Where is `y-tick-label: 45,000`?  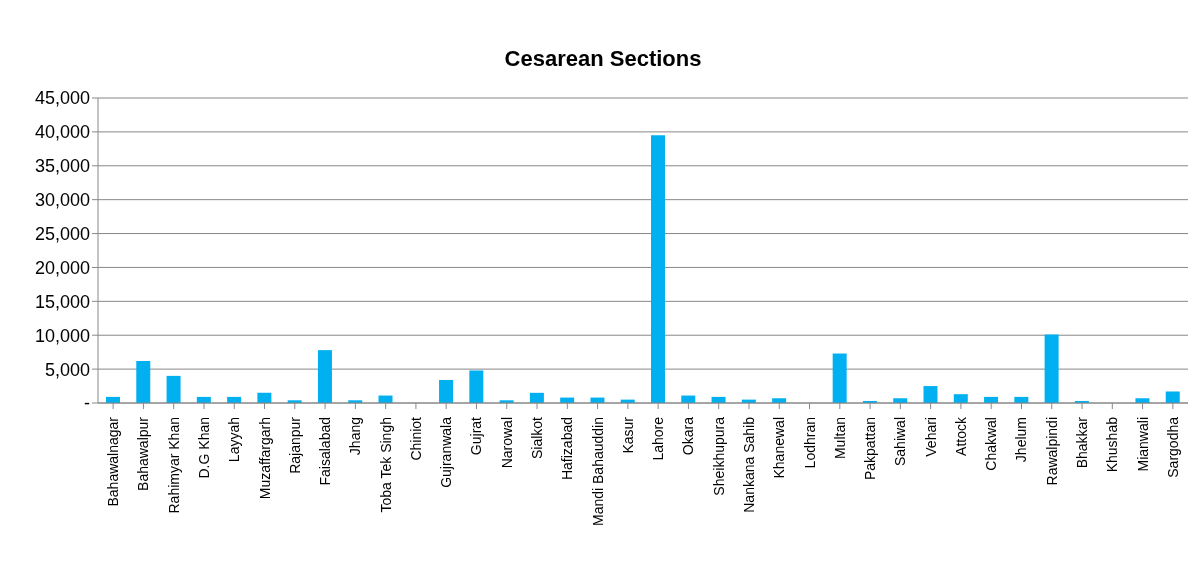
y-tick-label: 45,000 is located at coordinates (62, 98).